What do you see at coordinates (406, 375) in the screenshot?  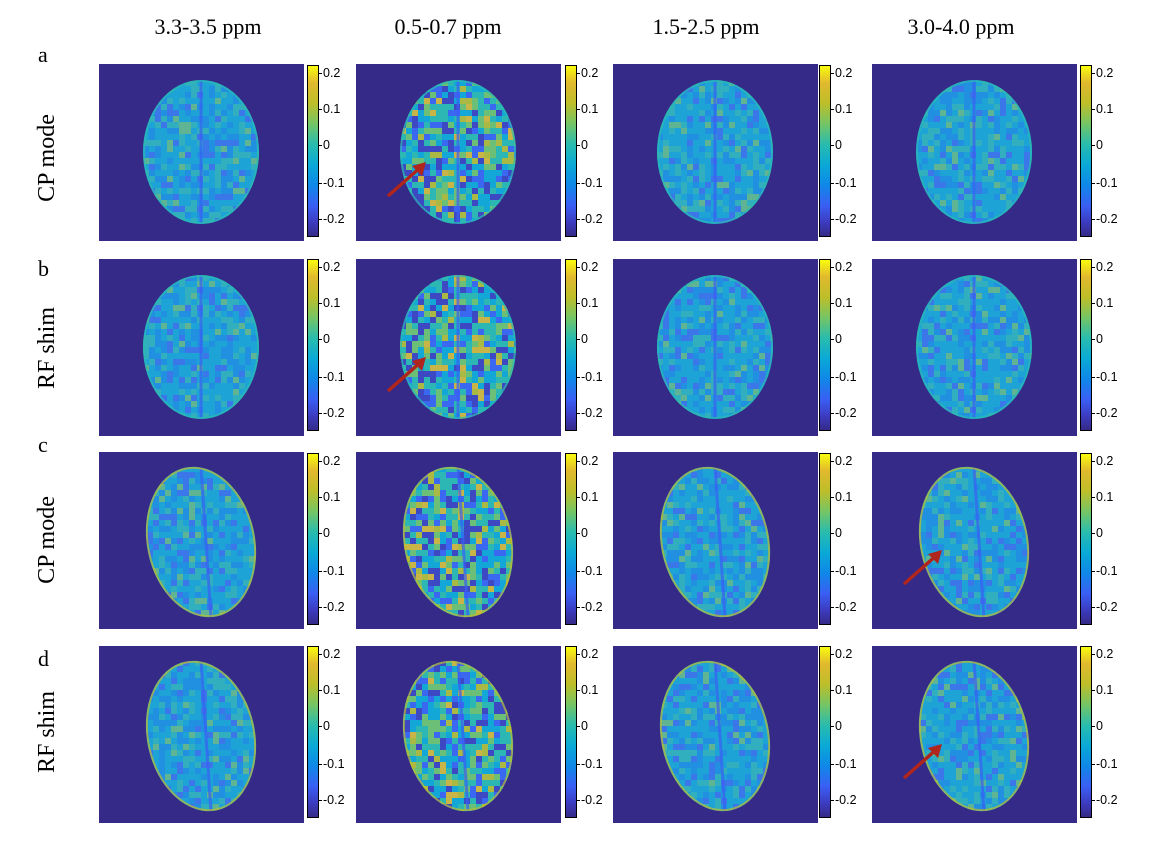 I see `red-arrow-icon` at bounding box center [406, 375].